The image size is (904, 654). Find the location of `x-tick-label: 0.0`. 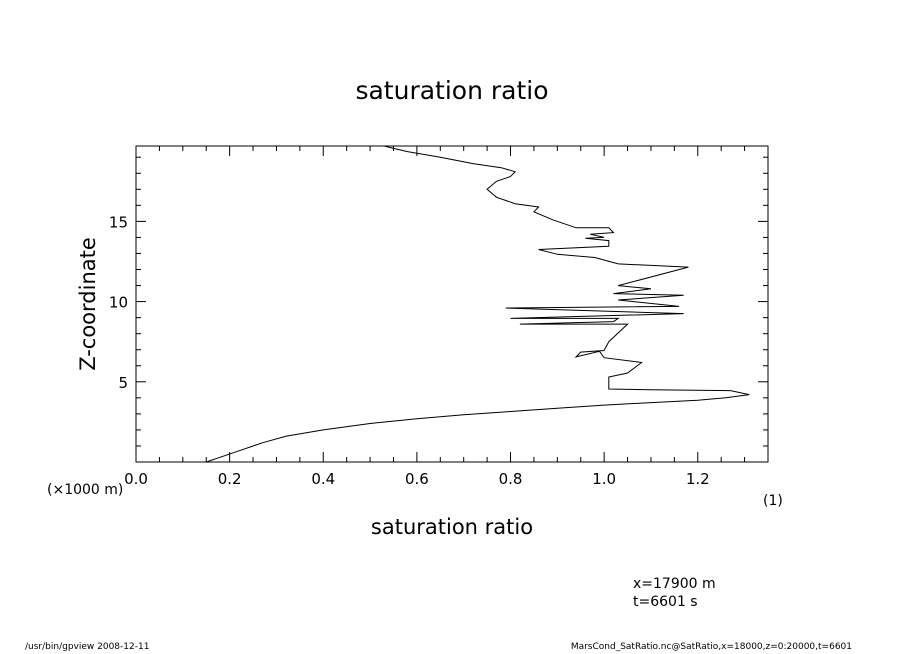

x-tick-label: 0.0 is located at coordinates (136, 479).